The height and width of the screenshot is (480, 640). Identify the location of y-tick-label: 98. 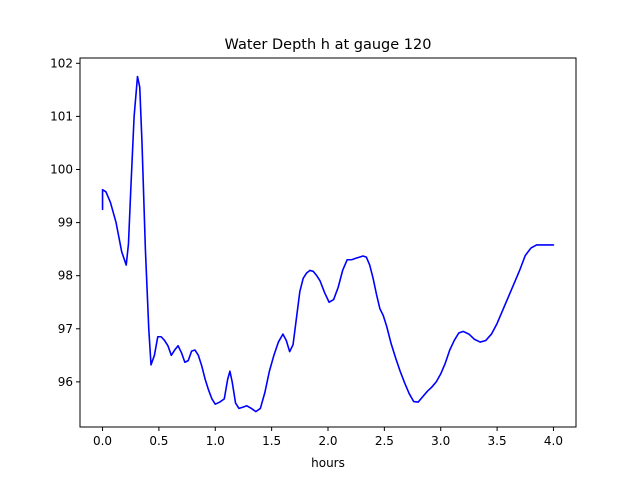
(65, 276).